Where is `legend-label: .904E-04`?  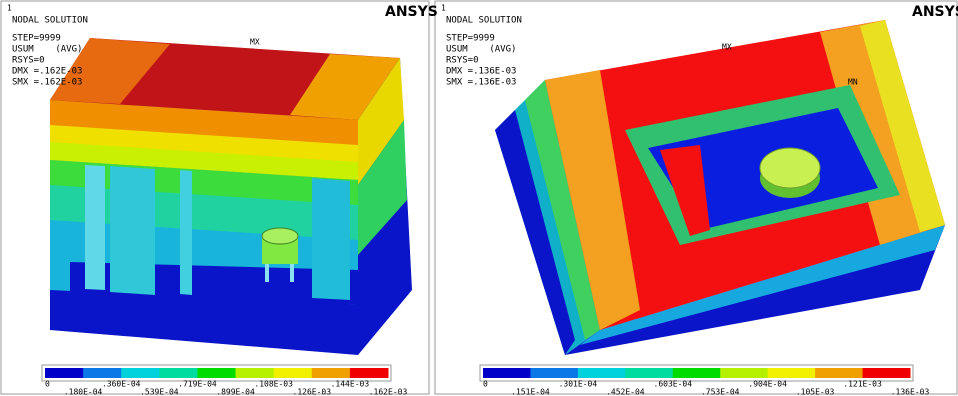
legend-label: .904E-04 is located at coordinates (767, 384).